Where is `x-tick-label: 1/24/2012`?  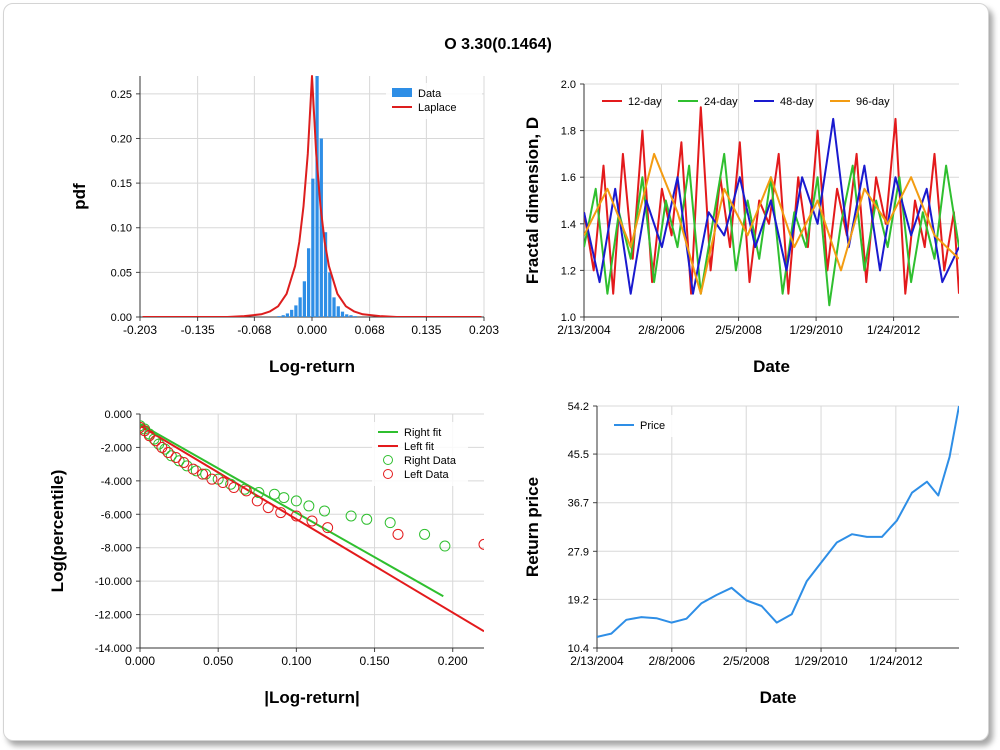 x-tick-label: 1/24/2012 is located at coordinates (896, 661).